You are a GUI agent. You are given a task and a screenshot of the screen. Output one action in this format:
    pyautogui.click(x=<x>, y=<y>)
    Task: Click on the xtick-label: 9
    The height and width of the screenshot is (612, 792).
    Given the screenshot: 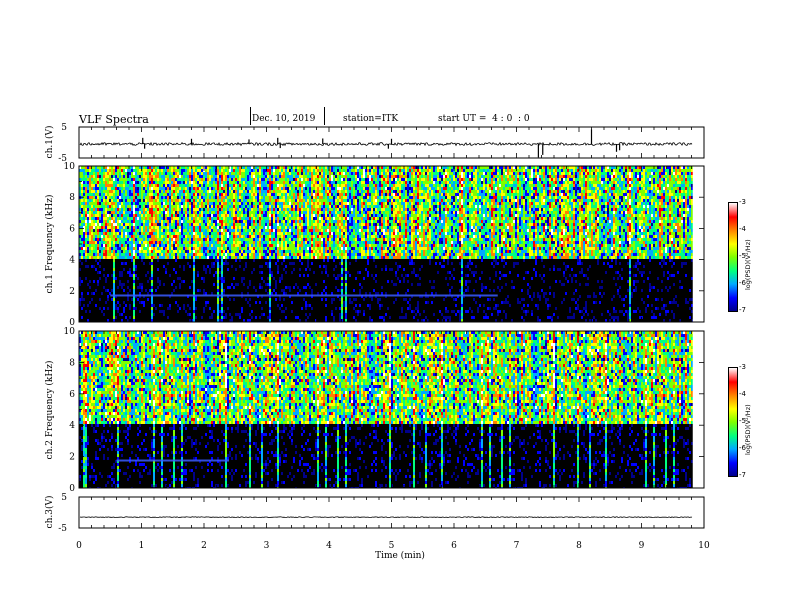 What is the action you would take?
    pyautogui.click(x=642, y=546)
    